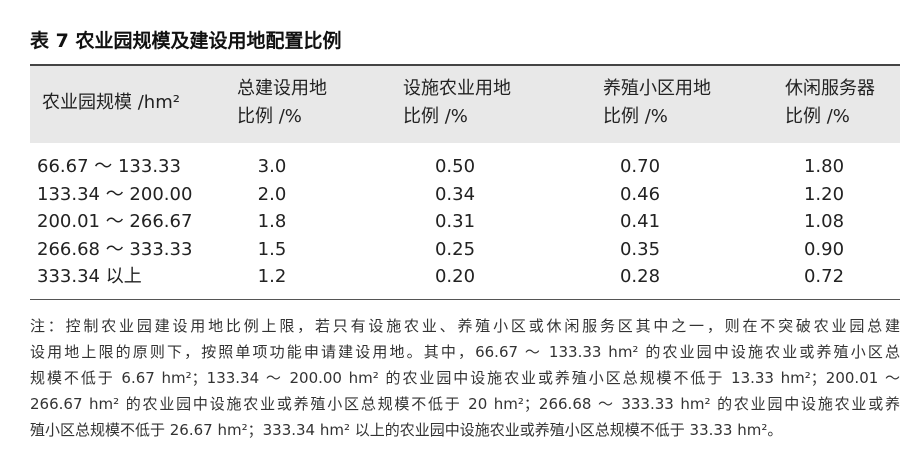 This screenshot has width=914, height=464. What do you see at coordinates (457, 88) in the screenshot?
I see `header-cell: 设施农业用地` at bounding box center [457, 88].